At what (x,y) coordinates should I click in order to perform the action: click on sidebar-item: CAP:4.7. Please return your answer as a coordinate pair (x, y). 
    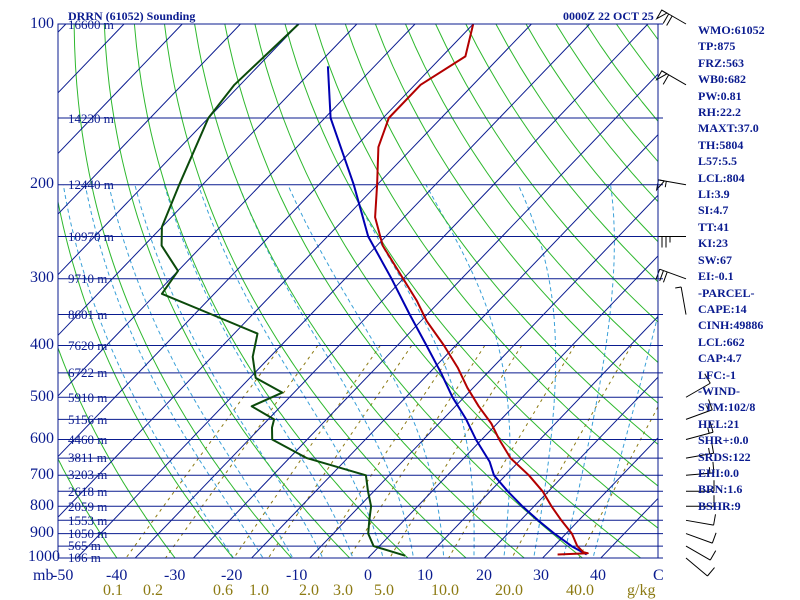
    Looking at the image, I should click on (720, 358).